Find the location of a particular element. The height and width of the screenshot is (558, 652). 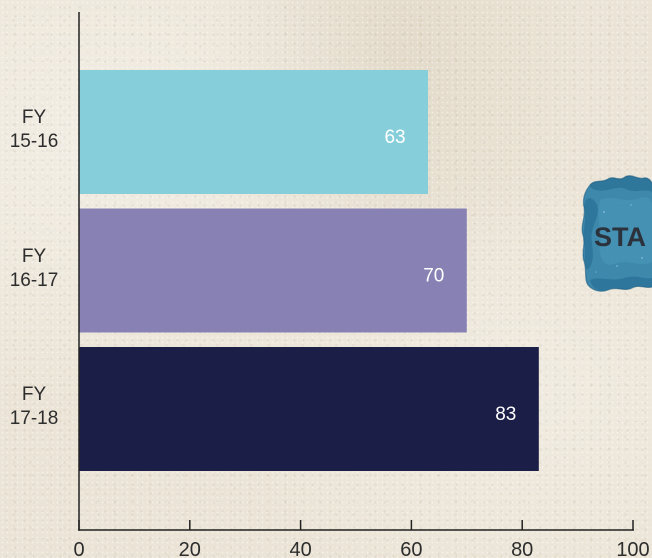

category-label-3: FY 17-18 is located at coordinates (34, 406).